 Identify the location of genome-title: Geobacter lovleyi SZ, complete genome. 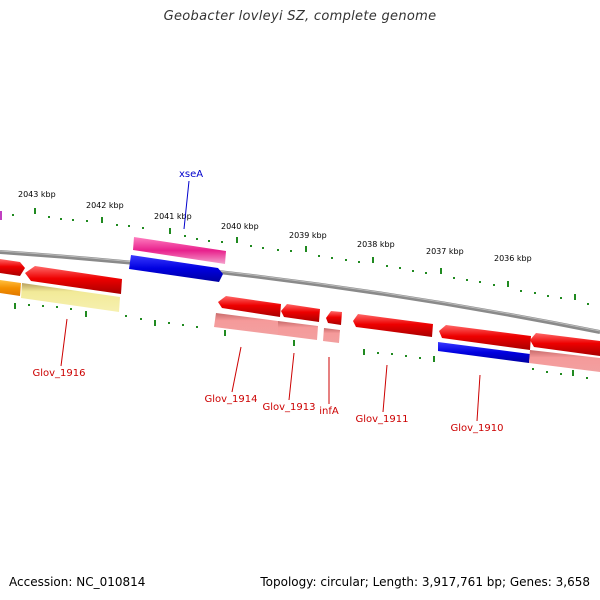
(300, 16).